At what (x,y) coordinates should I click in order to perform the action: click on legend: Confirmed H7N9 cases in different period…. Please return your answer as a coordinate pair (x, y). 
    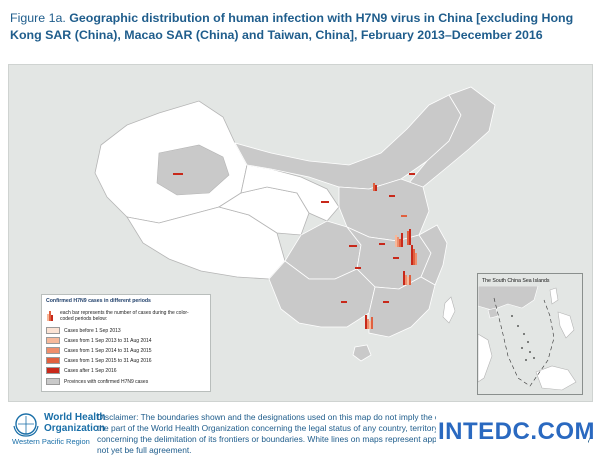
    Looking at the image, I should click on (126, 343).